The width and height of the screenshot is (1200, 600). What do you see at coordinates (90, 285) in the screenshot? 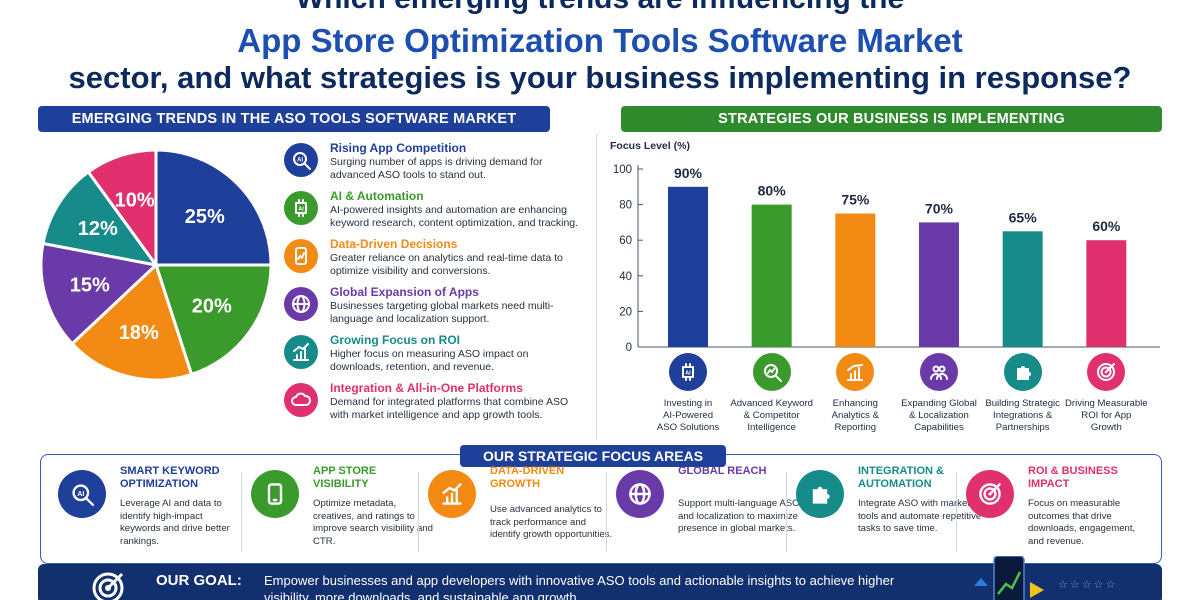
I see `pie-slice-label: 15%` at bounding box center [90, 285].